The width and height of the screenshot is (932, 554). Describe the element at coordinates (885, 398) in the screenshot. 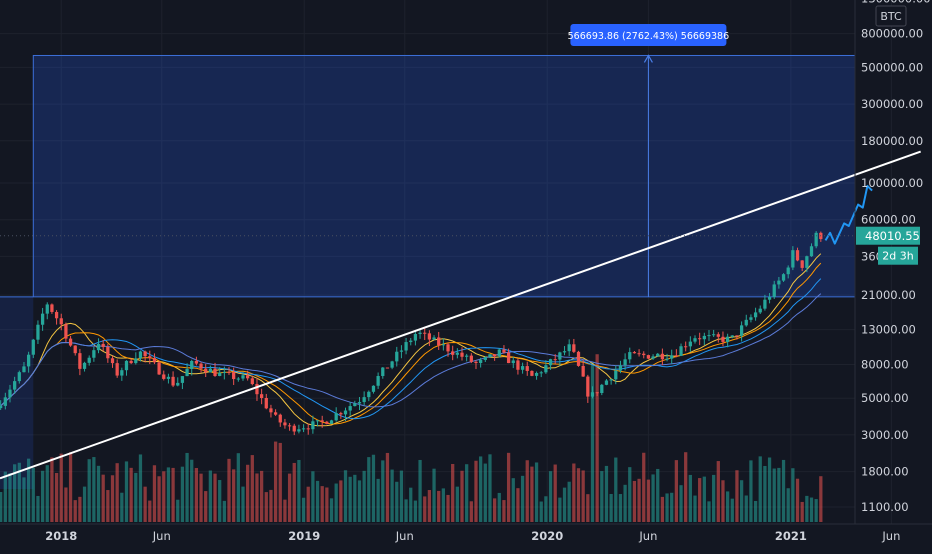

I see `price-tick-label: 5000.00` at that location.